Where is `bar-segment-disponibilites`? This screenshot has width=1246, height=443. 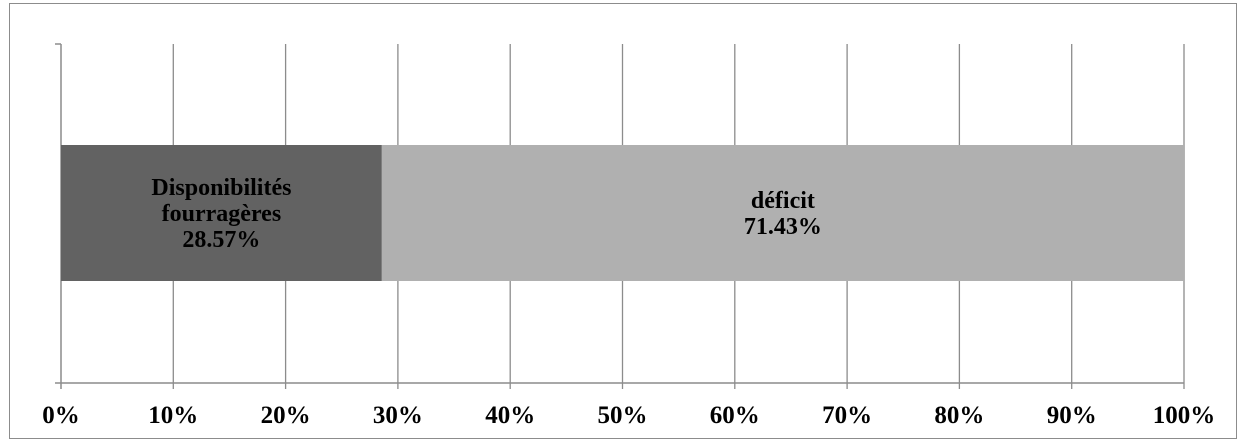 bar-segment-disponibilites is located at coordinates (221, 213).